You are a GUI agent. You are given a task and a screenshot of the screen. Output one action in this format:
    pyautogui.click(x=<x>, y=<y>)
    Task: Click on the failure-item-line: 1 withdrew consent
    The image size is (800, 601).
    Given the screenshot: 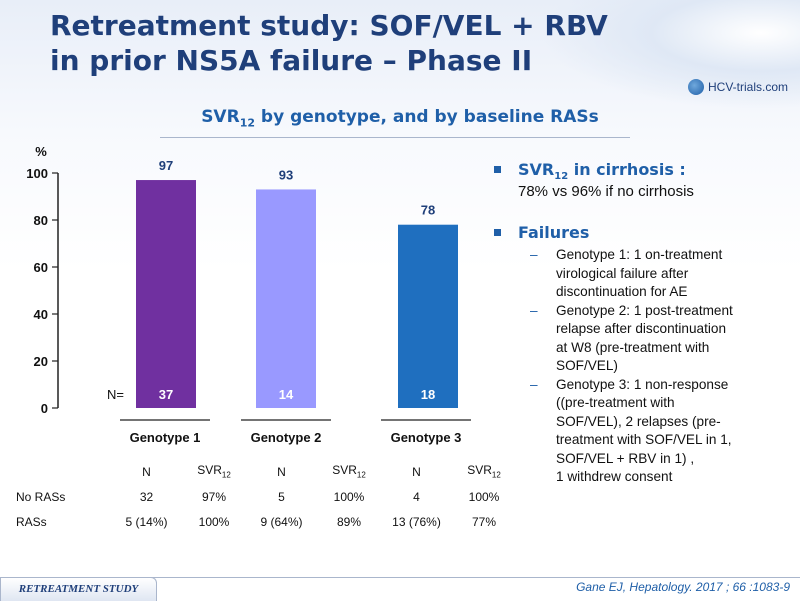 What is the action you would take?
    pyautogui.click(x=614, y=477)
    